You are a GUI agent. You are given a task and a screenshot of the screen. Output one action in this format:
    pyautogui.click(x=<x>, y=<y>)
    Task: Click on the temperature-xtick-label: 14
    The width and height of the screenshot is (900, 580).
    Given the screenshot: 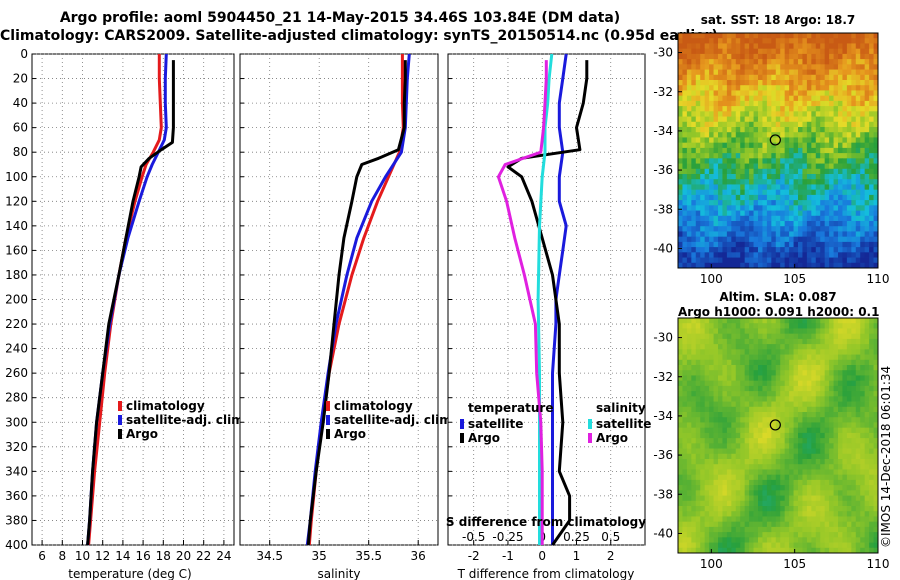 What is the action you would take?
    pyautogui.click(x=122, y=556)
    